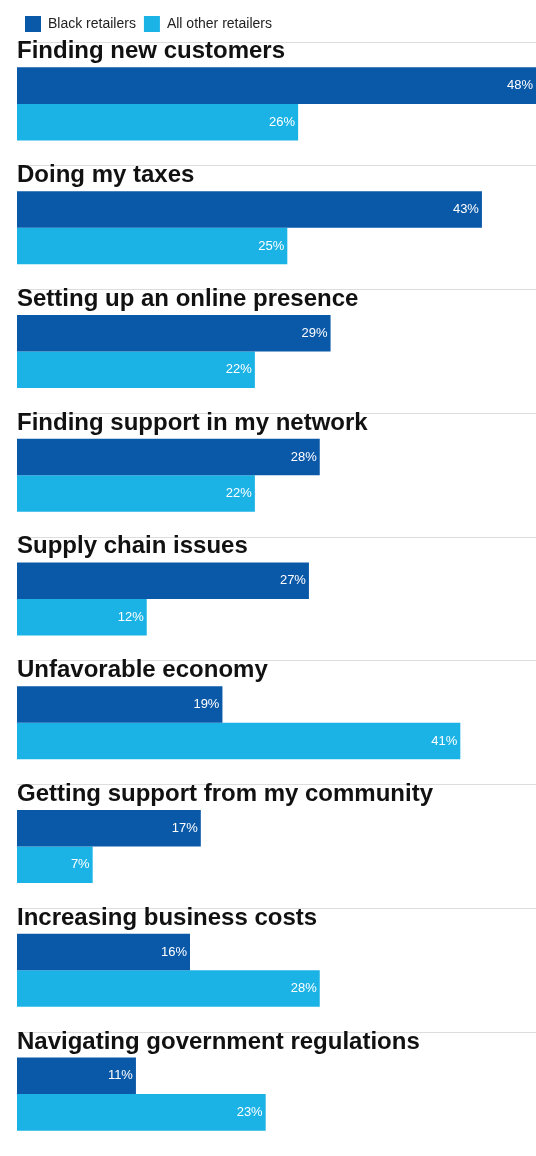  I want to click on y-tick-label: Navigating government regulations, so click(218, 1040).